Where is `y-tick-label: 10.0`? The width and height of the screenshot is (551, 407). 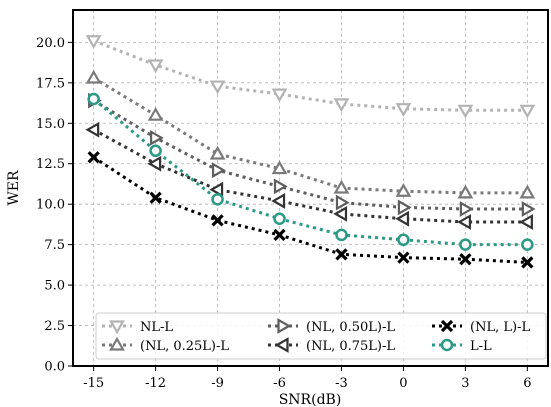 y-tick-label: 10.0 is located at coordinates (50, 205).